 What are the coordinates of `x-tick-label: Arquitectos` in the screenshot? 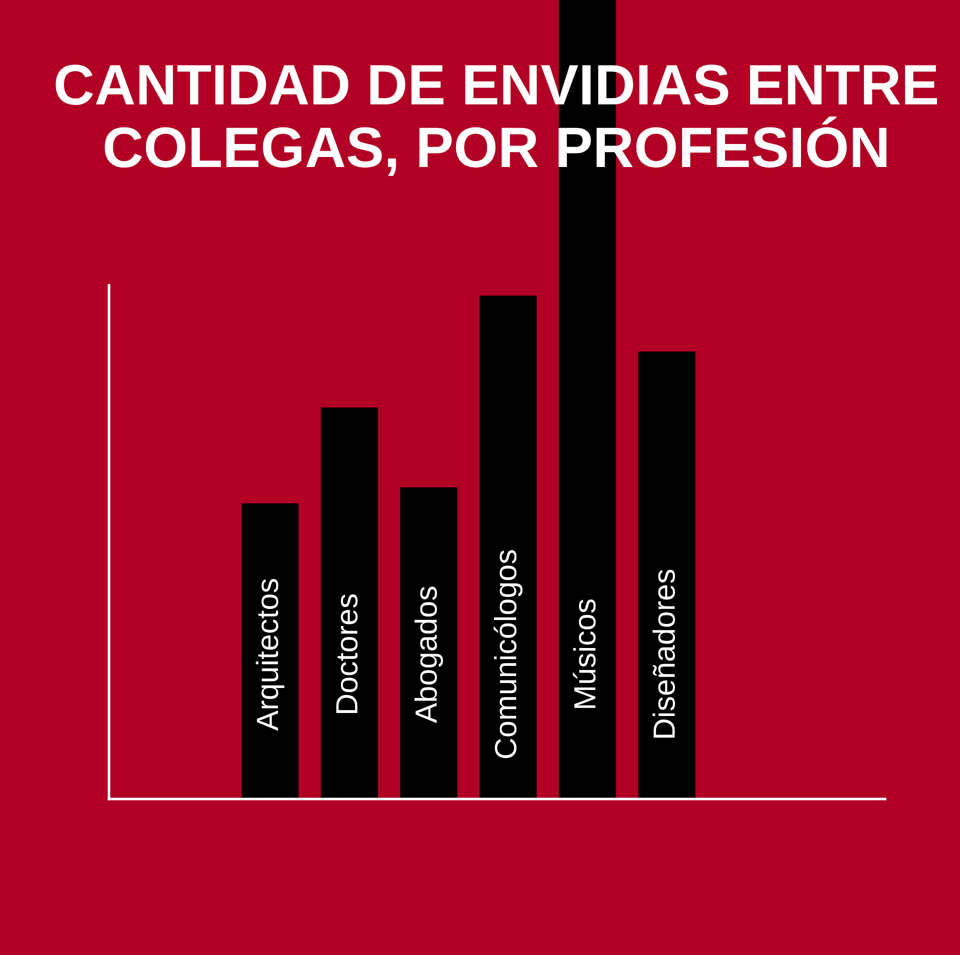 It's located at (270, 655).